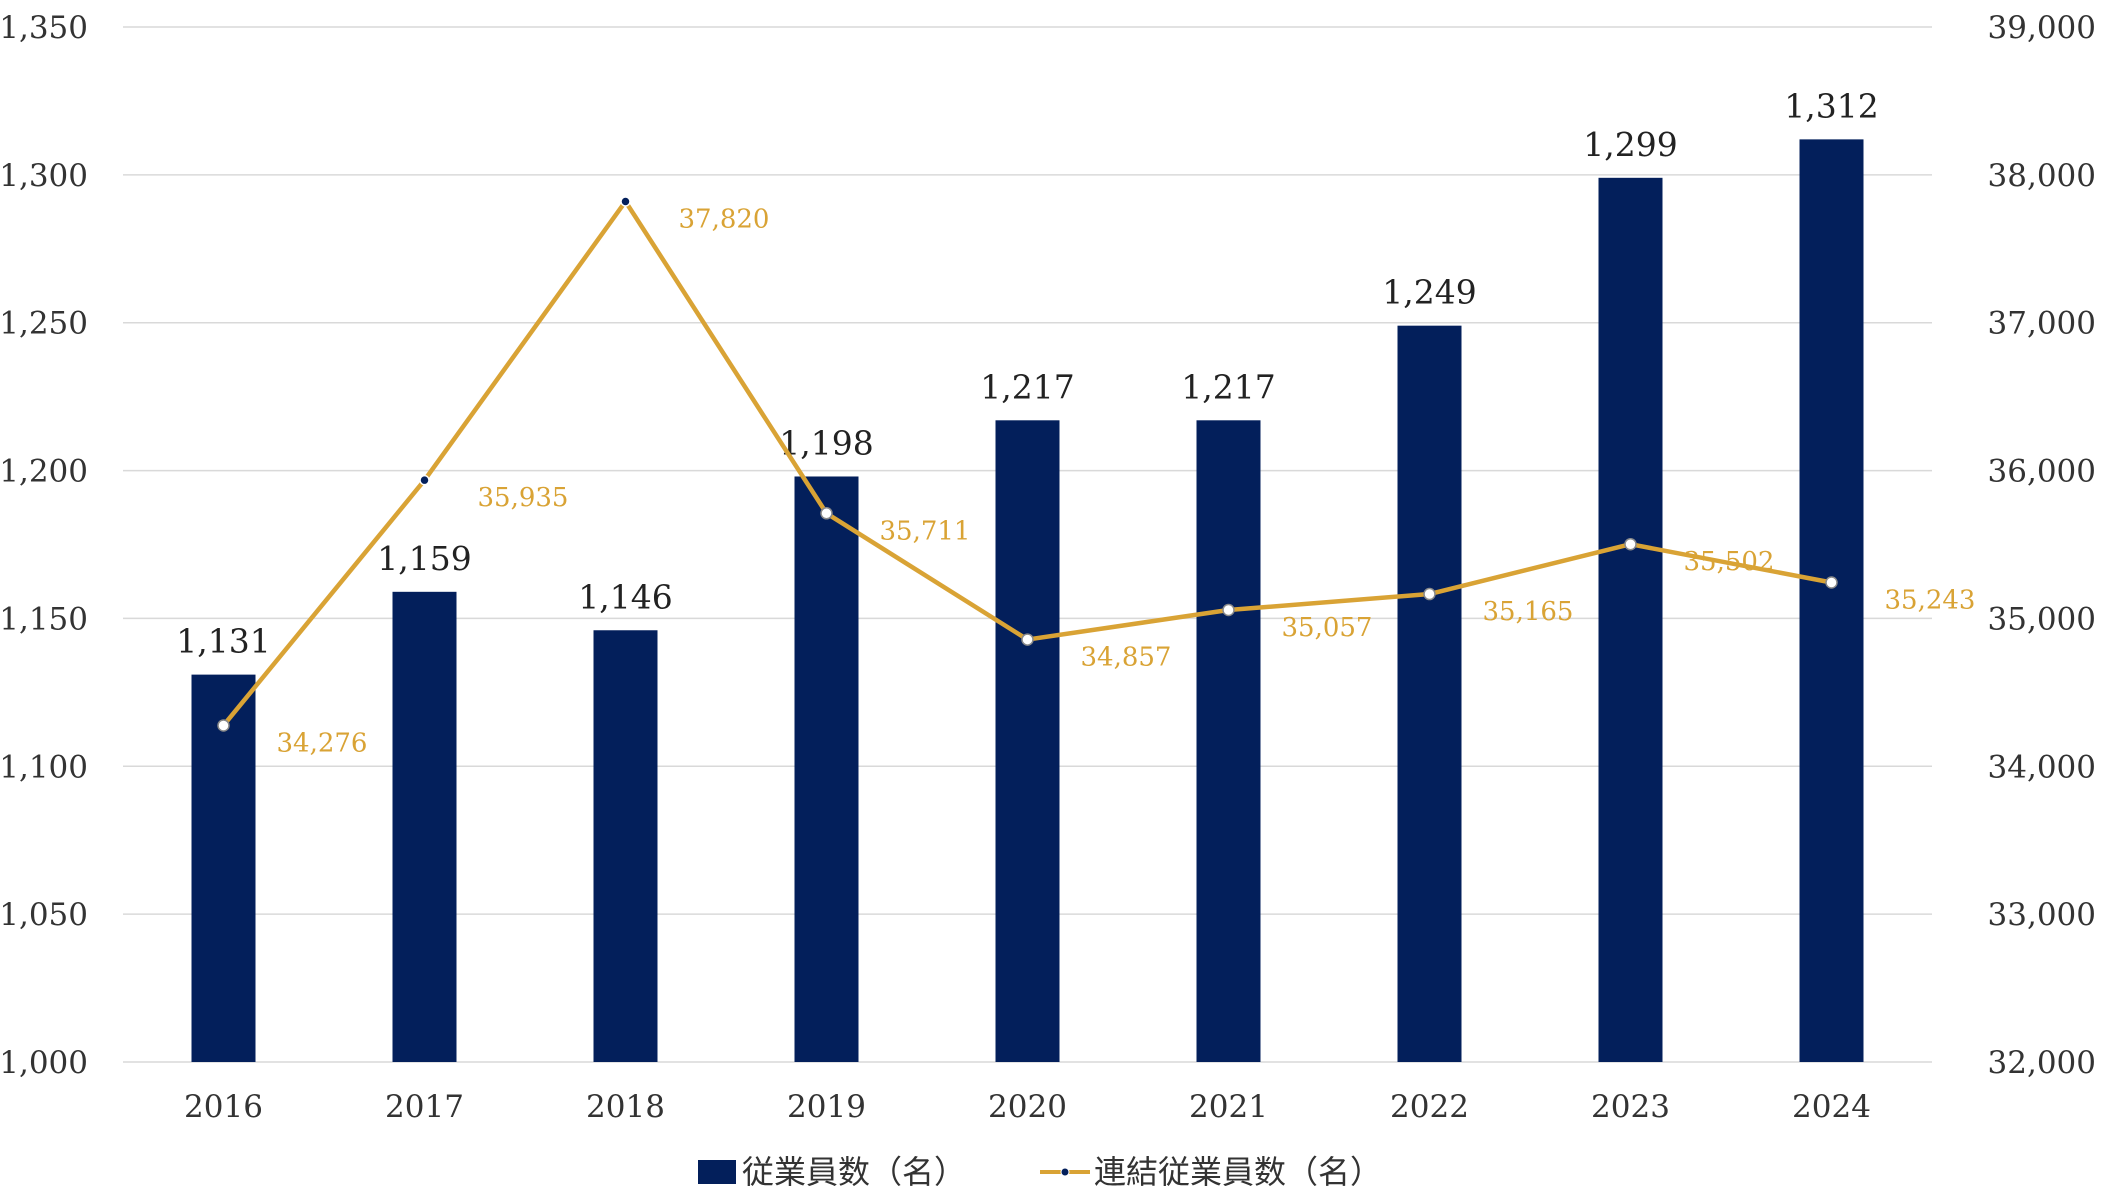  What do you see at coordinates (322, 743) in the screenshot?
I see `line-data-label: 34,276` at bounding box center [322, 743].